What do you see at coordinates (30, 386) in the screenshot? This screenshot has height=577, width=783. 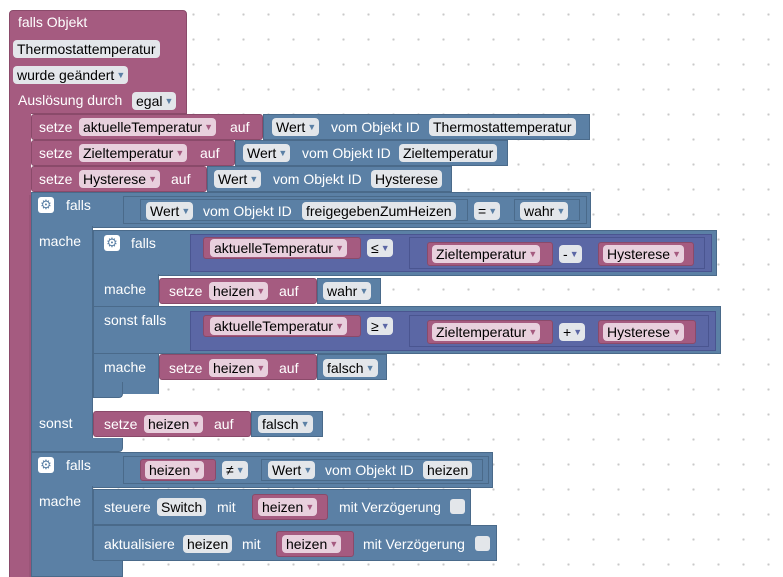 I see `event-inner-channel` at bounding box center [30, 386].